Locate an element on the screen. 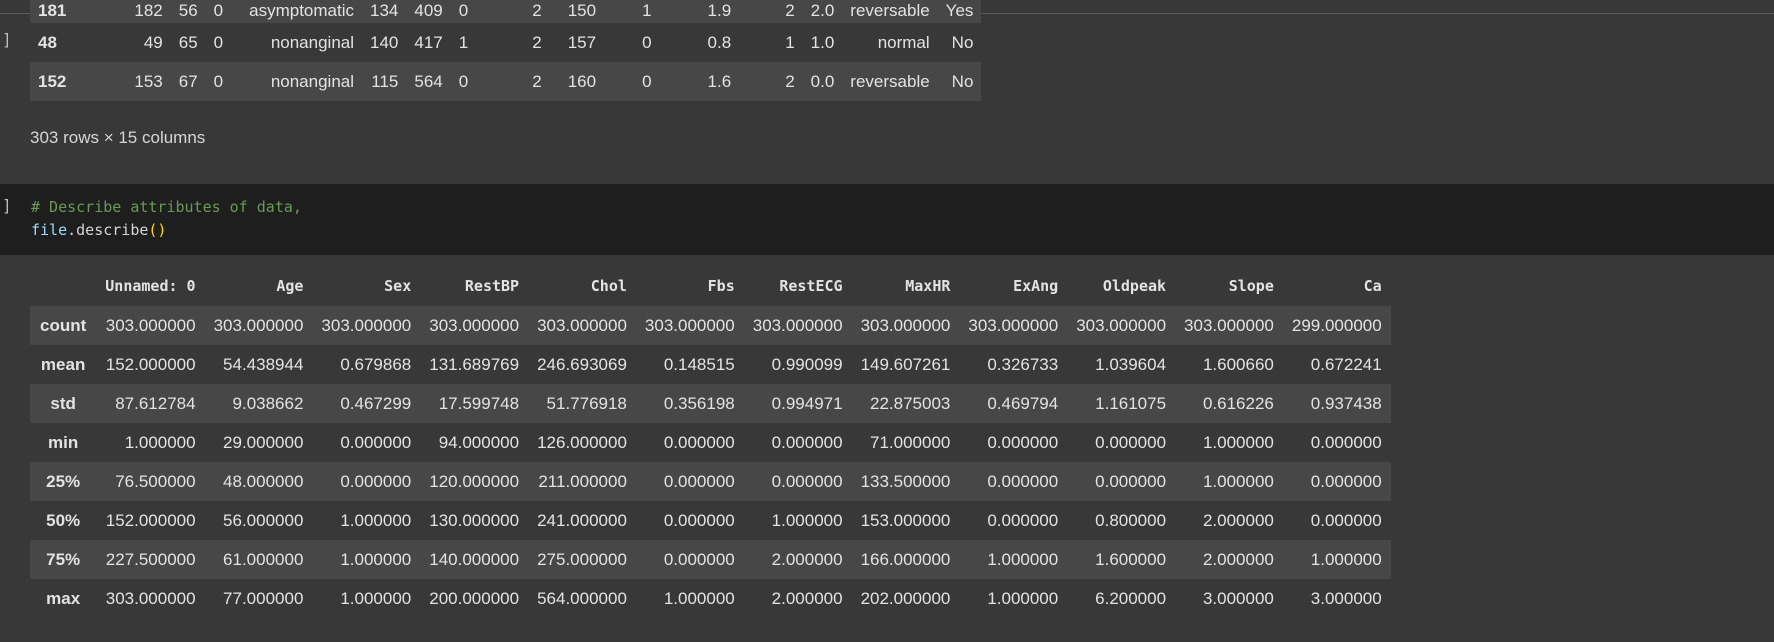 Image resolution: width=1774 pixels, height=642 pixels. table-cell: 409 is located at coordinates (428, 10).